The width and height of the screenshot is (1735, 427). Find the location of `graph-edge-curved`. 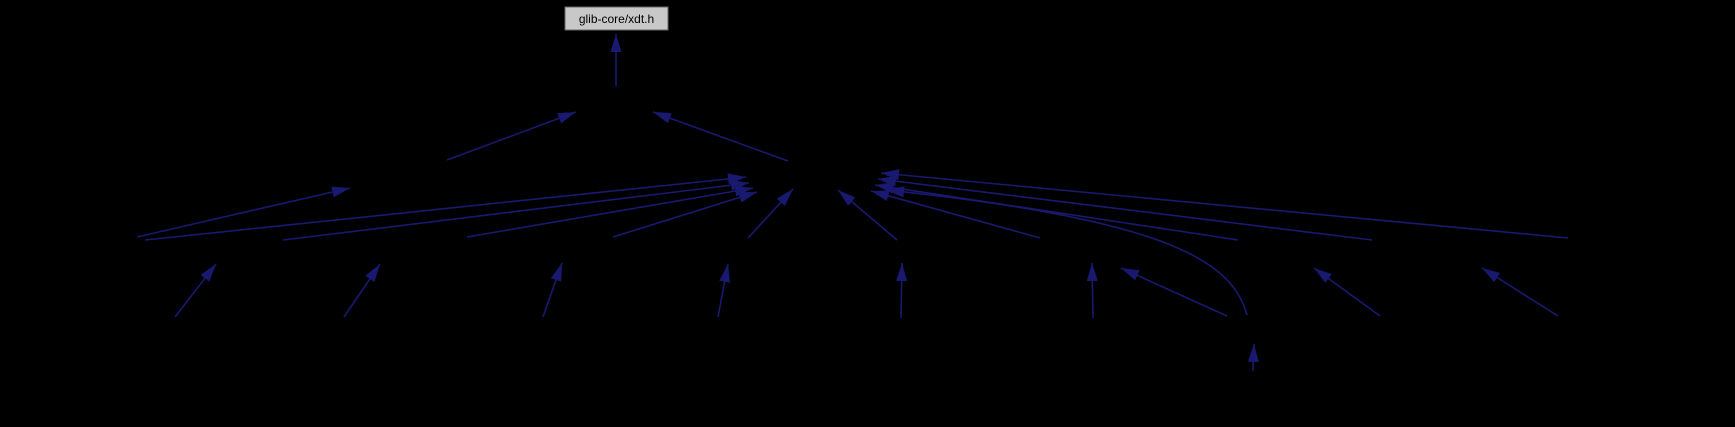

graph-edge-curved is located at coordinates (1066, 251).